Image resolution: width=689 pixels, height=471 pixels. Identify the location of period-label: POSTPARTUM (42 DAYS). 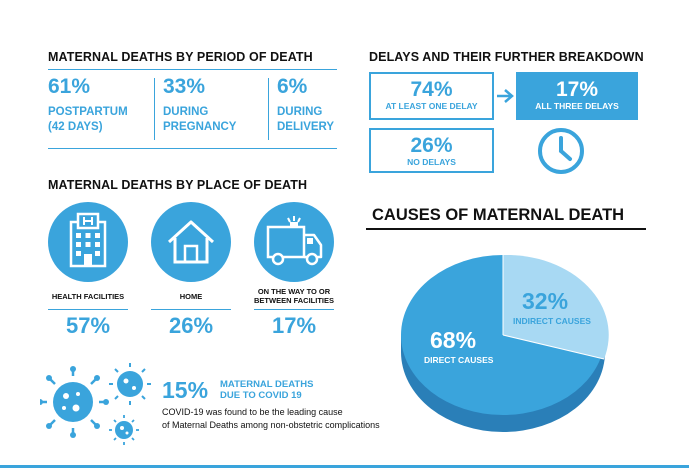
(88, 119).